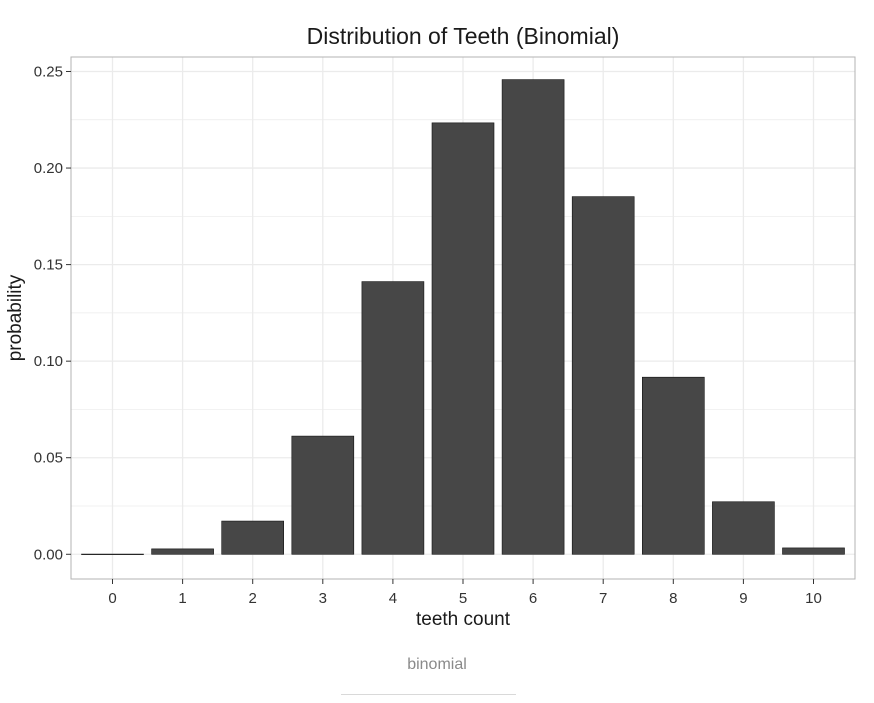 This screenshot has width=874, height=703. What do you see at coordinates (323, 598) in the screenshot?
I see `x-tick-label: 3` at bounding box center [323, 598].